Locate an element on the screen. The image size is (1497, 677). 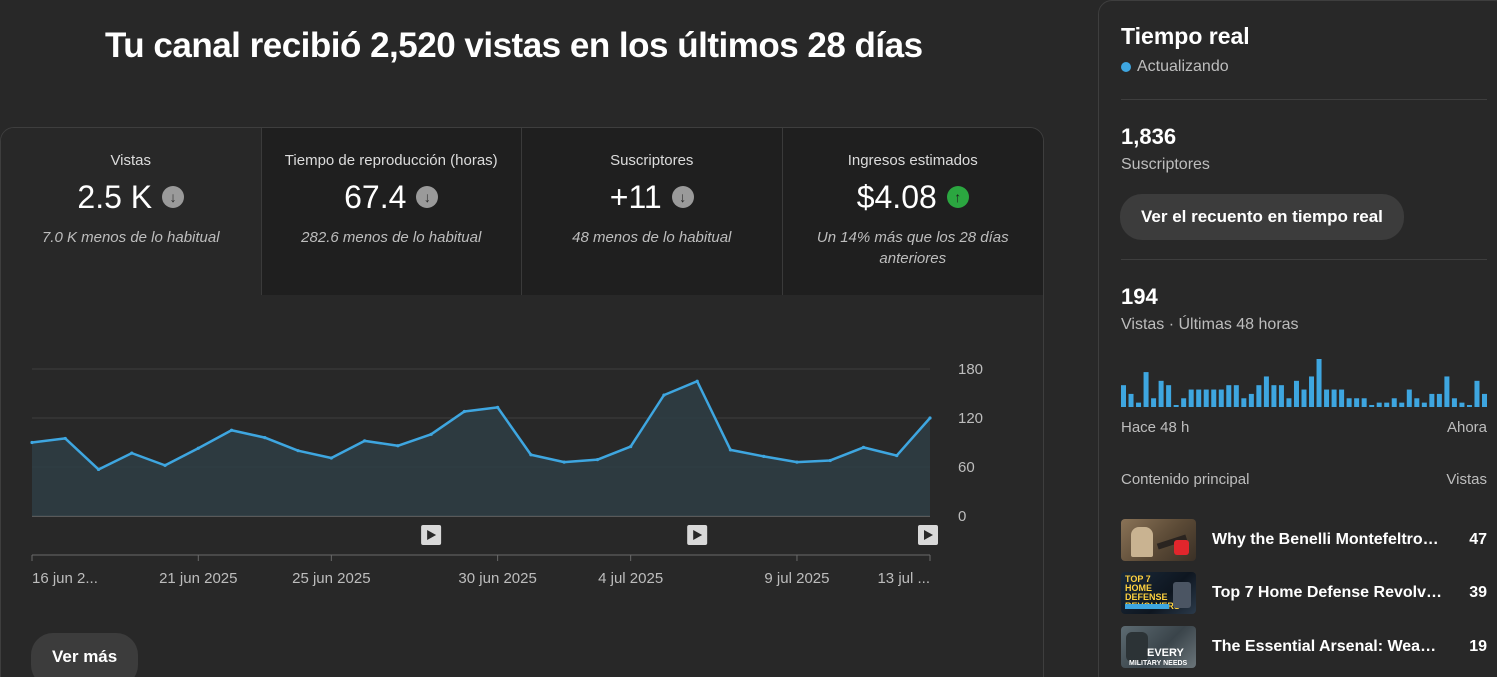
series-line is located at coordinates (481, 425).